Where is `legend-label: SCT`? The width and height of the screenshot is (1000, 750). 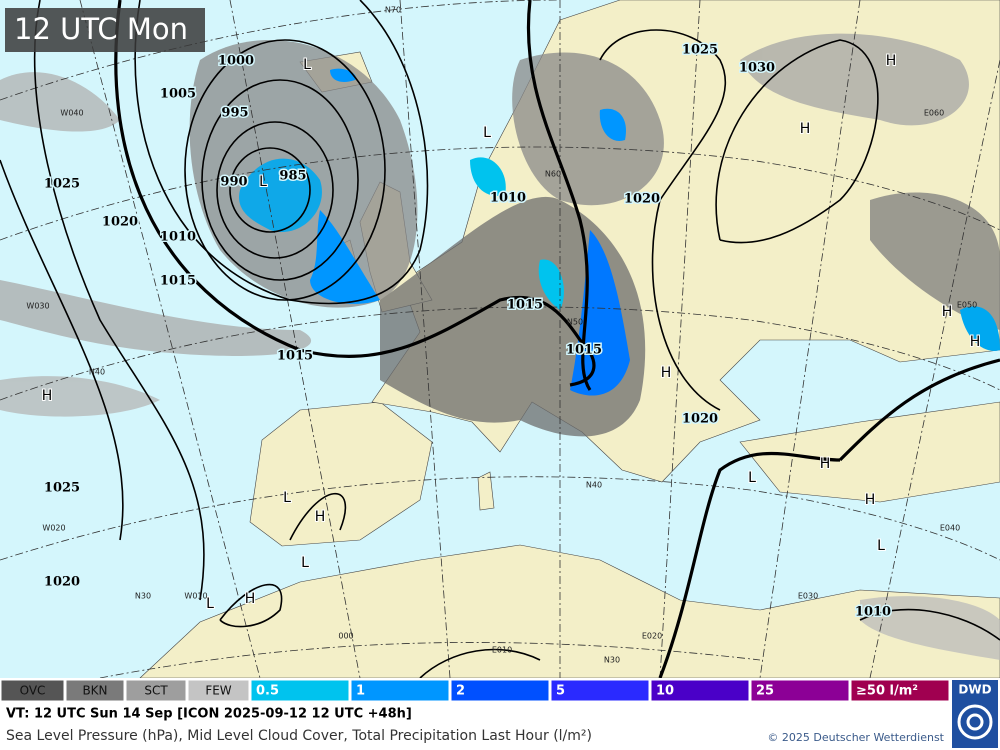 legend-label: SCT is located at coordinates (156, 691).